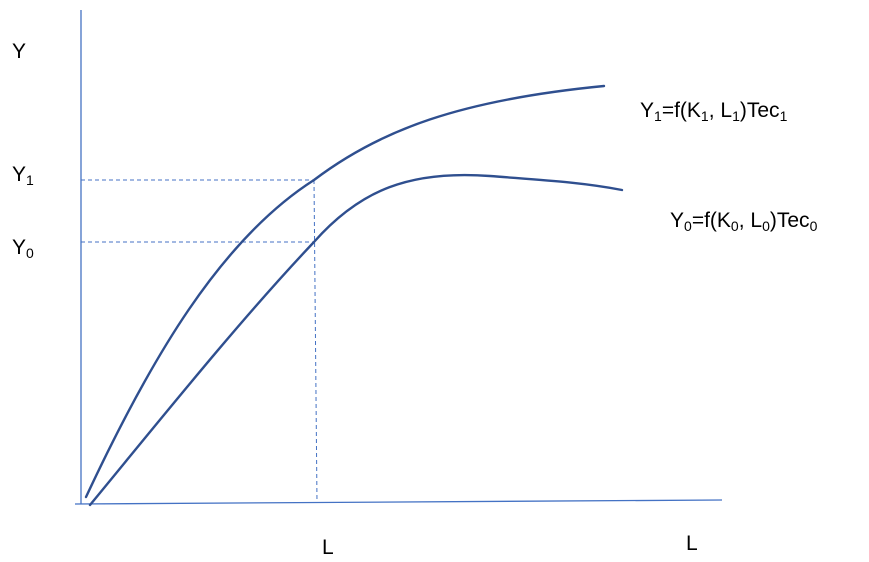 The width and height of the screenshot is (869, 562). Describe the element at coordinates (23, 248) in the screenshot. I see `y0-tick-label: Y0` at that location.